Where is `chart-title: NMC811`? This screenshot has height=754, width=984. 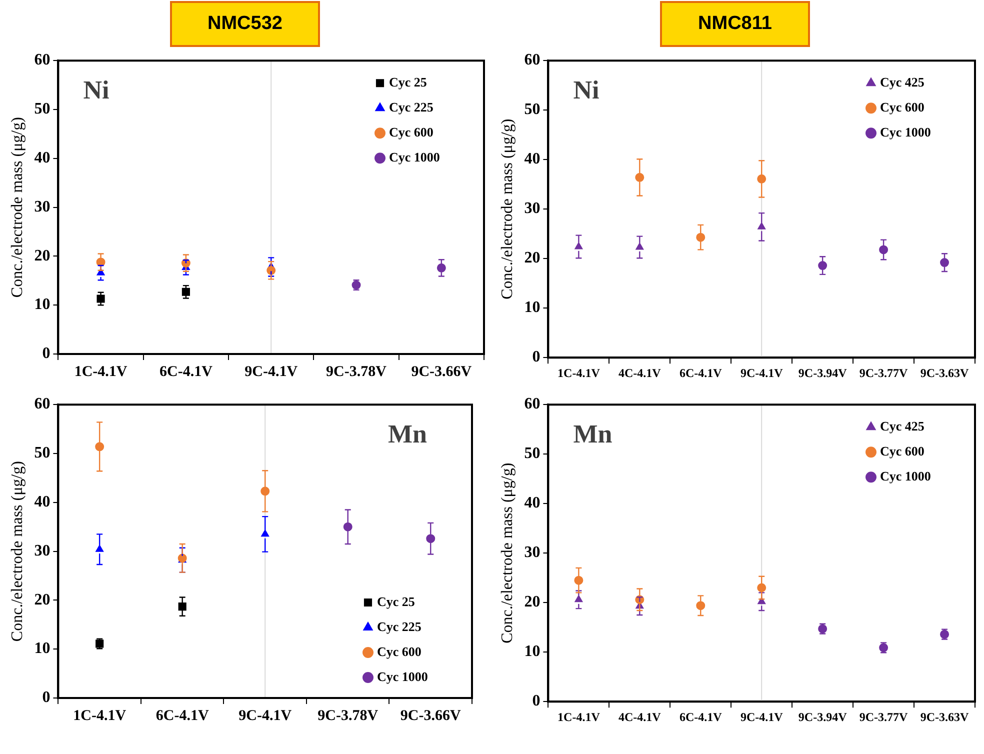 chart-title: NMC811 is located at coordinates (735, 24).